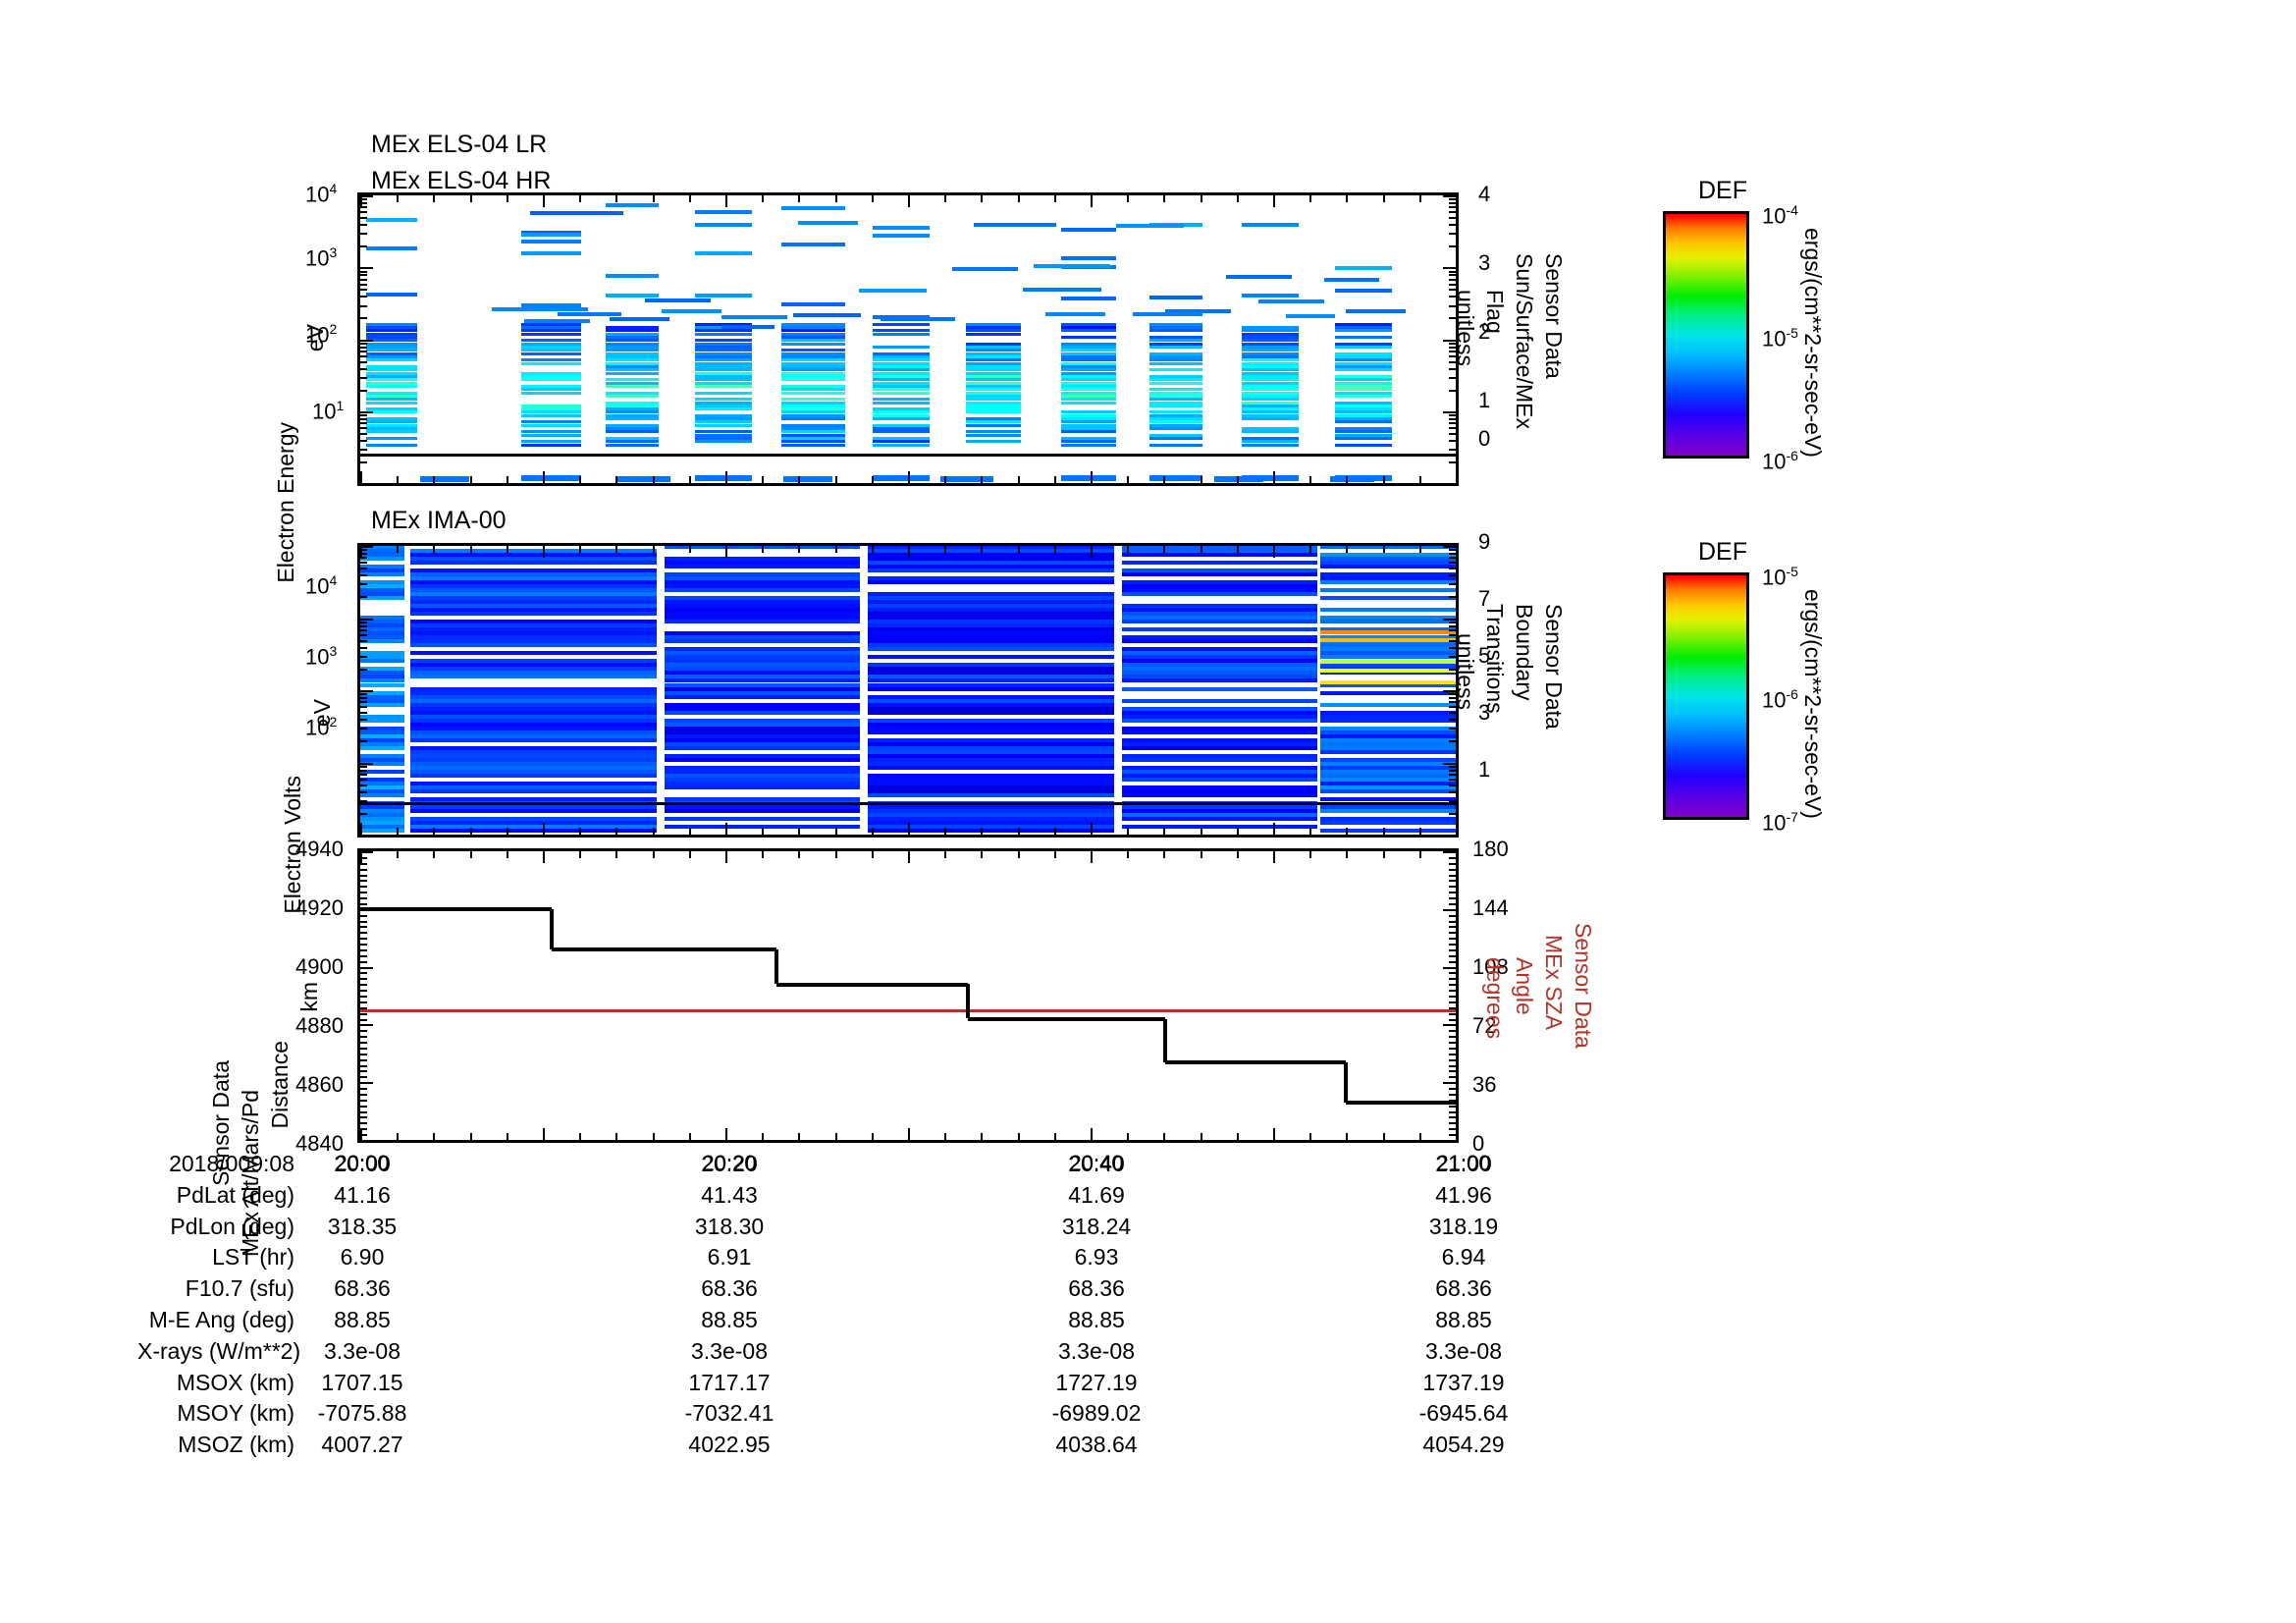  I want to click on panel1-y-left-label-line1: Electron Energy, so click(285, 502).